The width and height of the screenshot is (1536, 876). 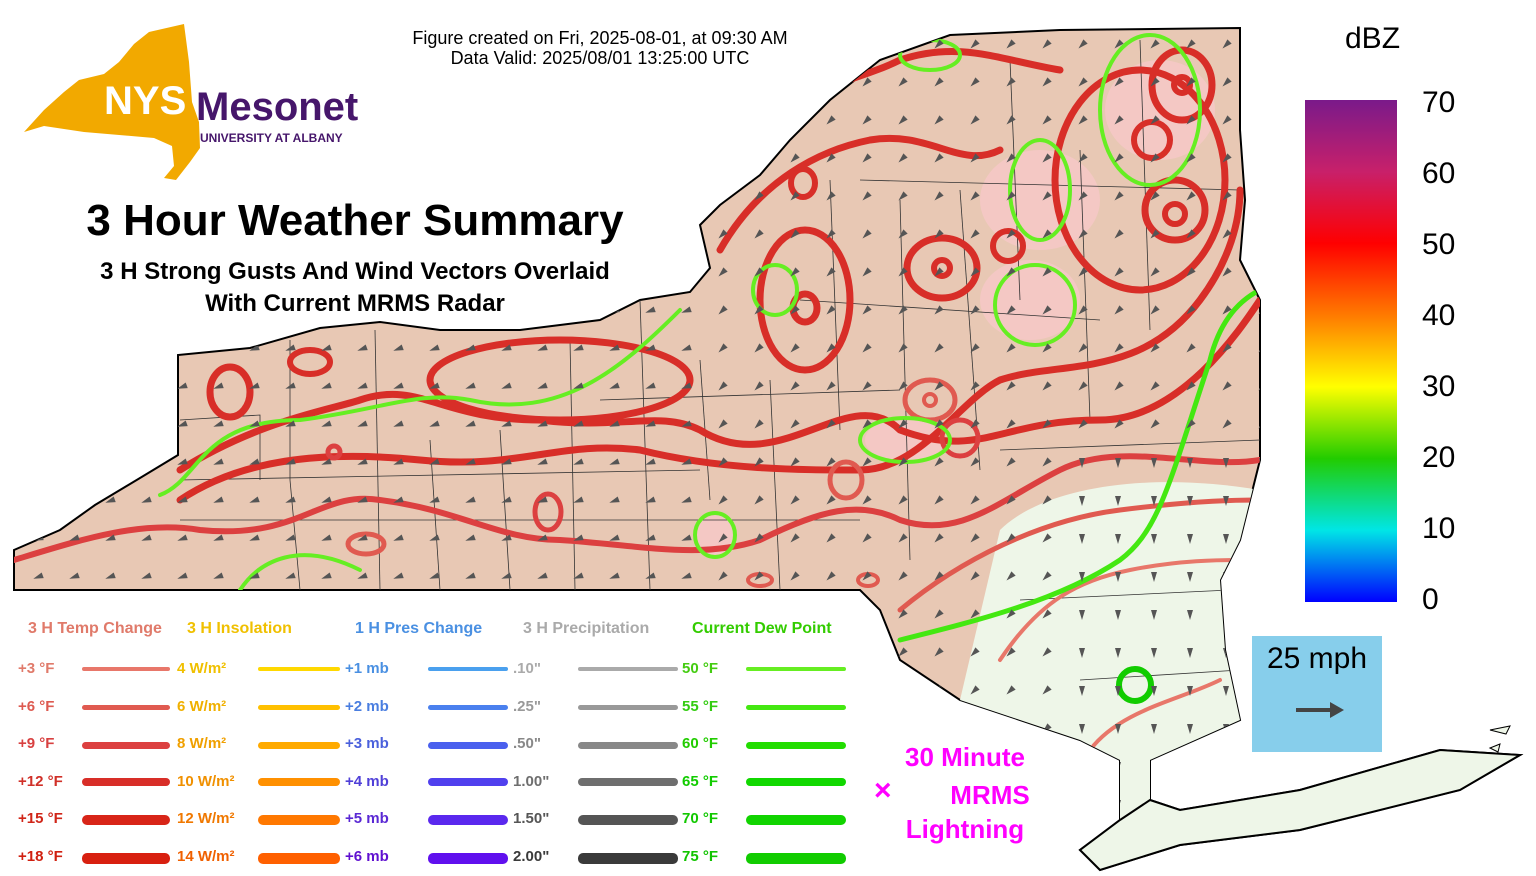 What do you see at coordinates (965, 829) in the screenshot?
I see `lightning-label-line3: Lightning` at bounding box center [965, 829].